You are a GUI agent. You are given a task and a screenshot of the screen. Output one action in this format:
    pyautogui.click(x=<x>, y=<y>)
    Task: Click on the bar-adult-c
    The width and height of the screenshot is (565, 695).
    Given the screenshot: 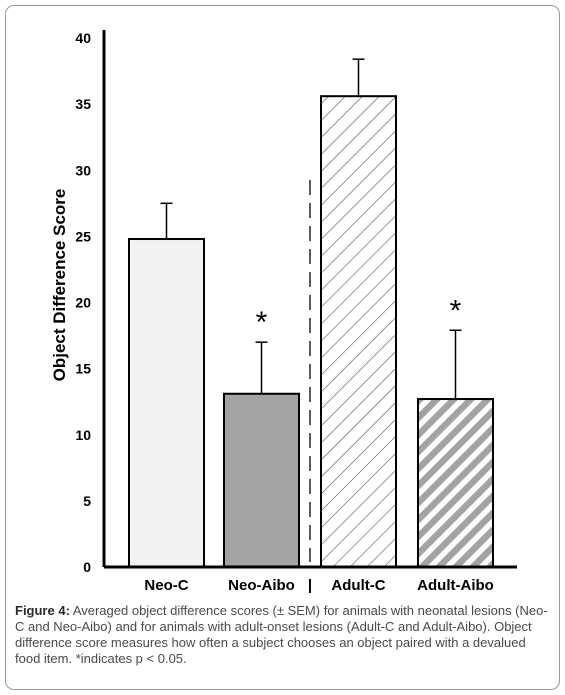 What is the action you would take?
    pyautogui.click(x=358, y=331)
    